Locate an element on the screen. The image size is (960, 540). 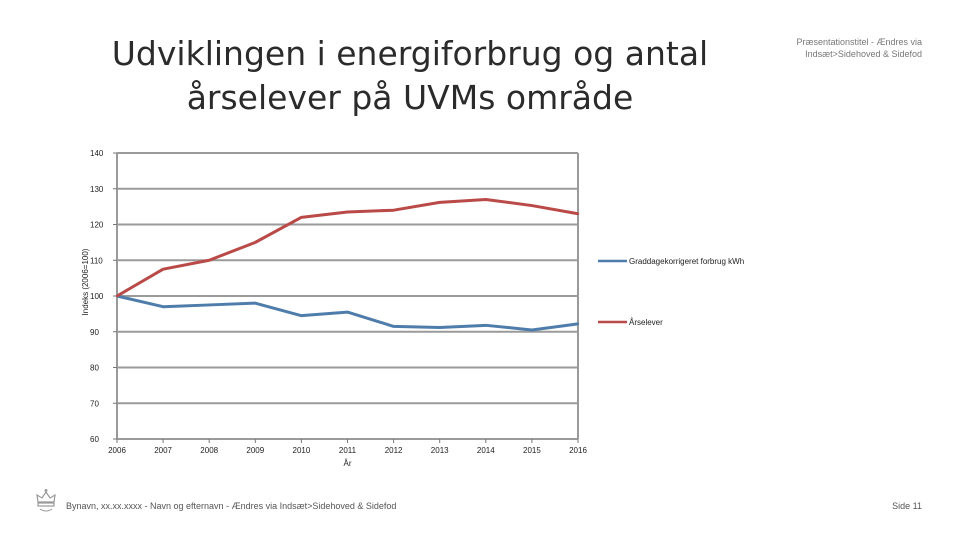
chart-series is located at coordinates (347, 264).